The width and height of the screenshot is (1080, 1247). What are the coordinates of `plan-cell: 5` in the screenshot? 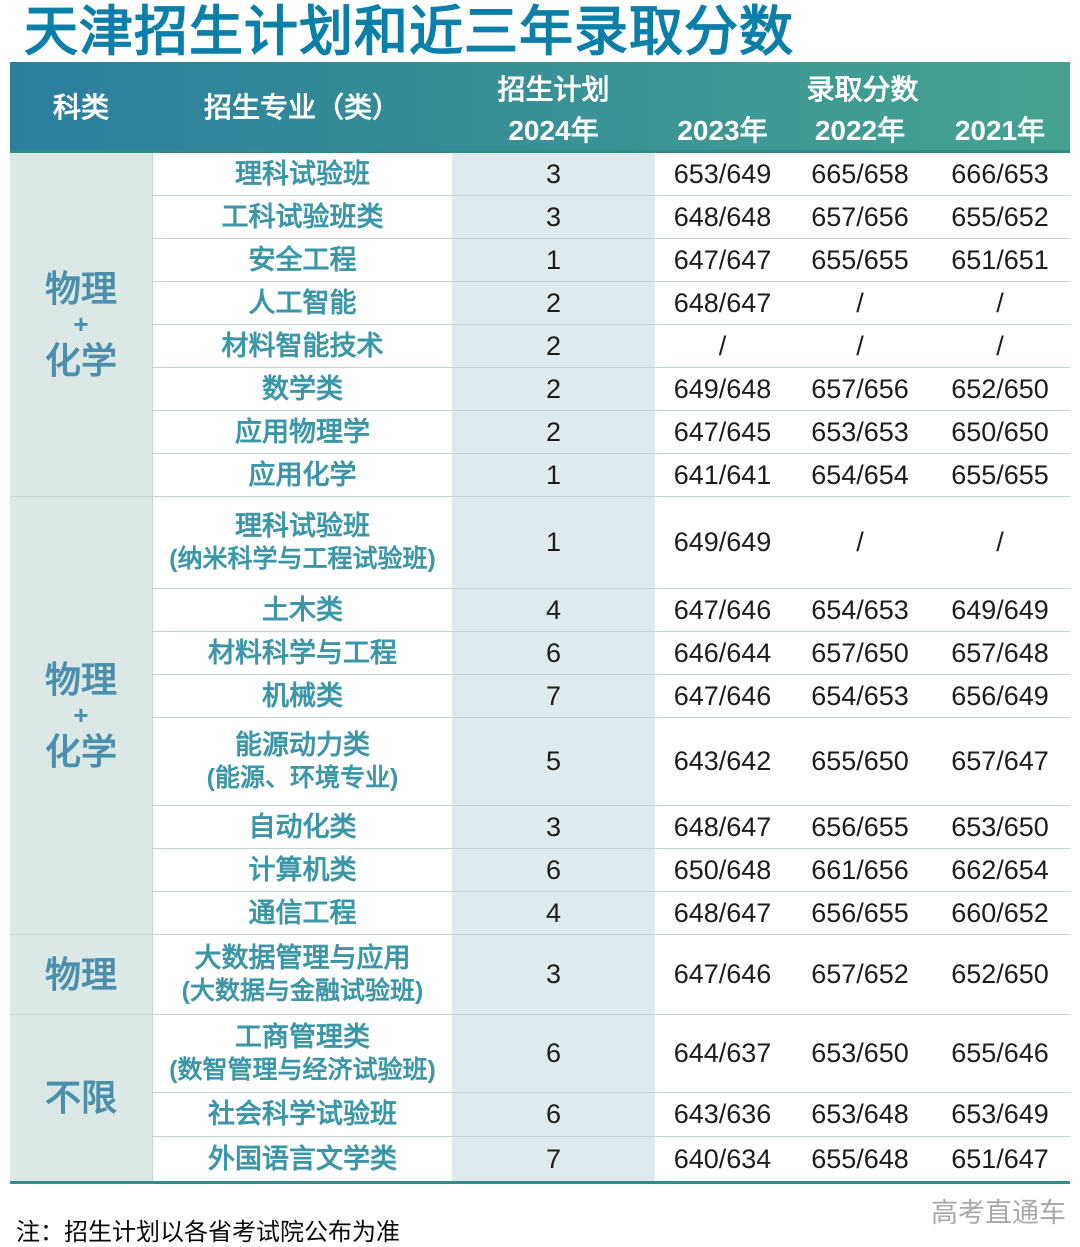 It's located at (553, 762).